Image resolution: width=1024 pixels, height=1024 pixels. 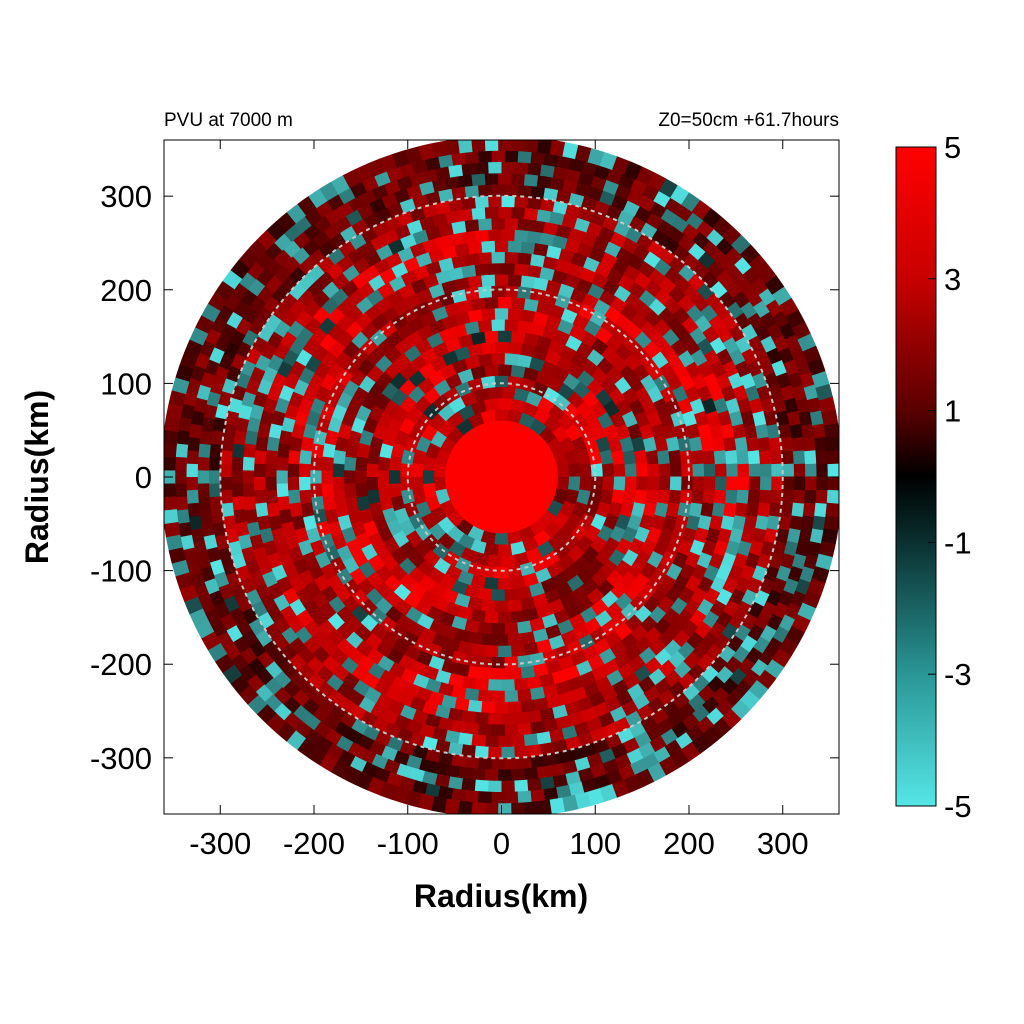 I want to click on colorbar-tick-label: 1, so click(x=952, y=411).